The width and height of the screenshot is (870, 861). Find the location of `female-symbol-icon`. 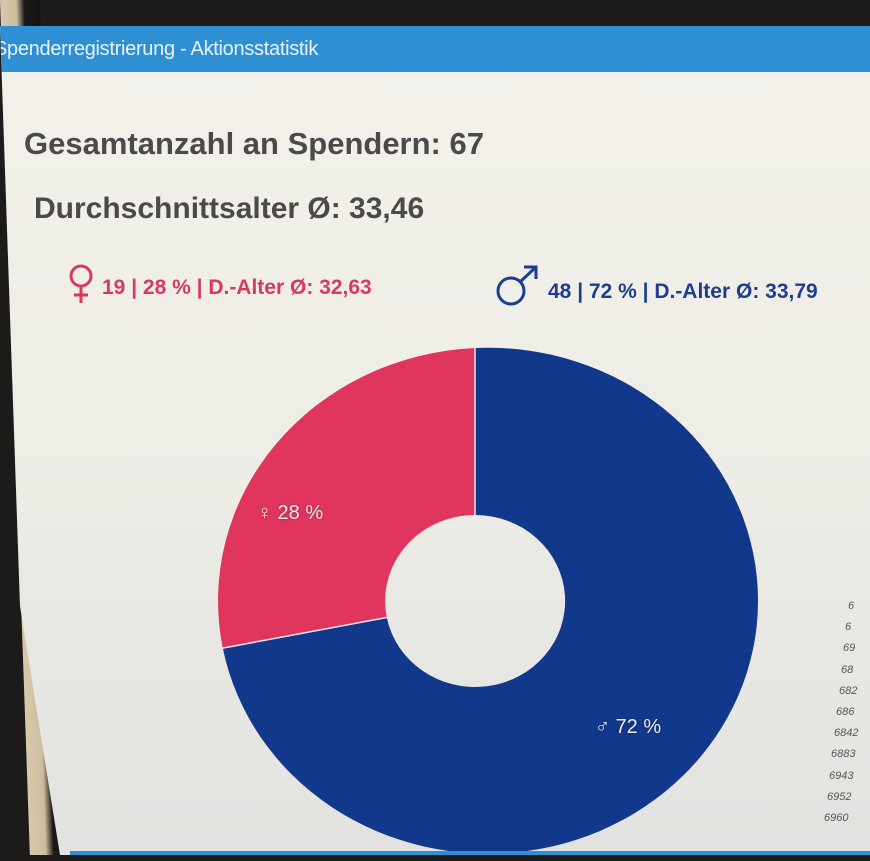

female-symbol-icon is located at coordinates (81, 283).